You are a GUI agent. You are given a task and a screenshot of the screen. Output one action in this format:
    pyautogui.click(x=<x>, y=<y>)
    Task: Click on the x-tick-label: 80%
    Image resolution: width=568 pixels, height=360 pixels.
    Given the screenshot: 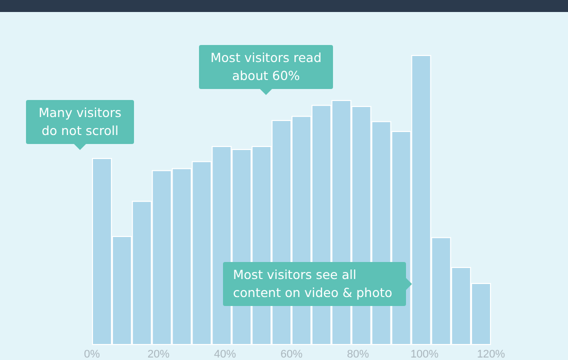 What is the action you would take?
    pyautogui.click(x=358, y=354)
    